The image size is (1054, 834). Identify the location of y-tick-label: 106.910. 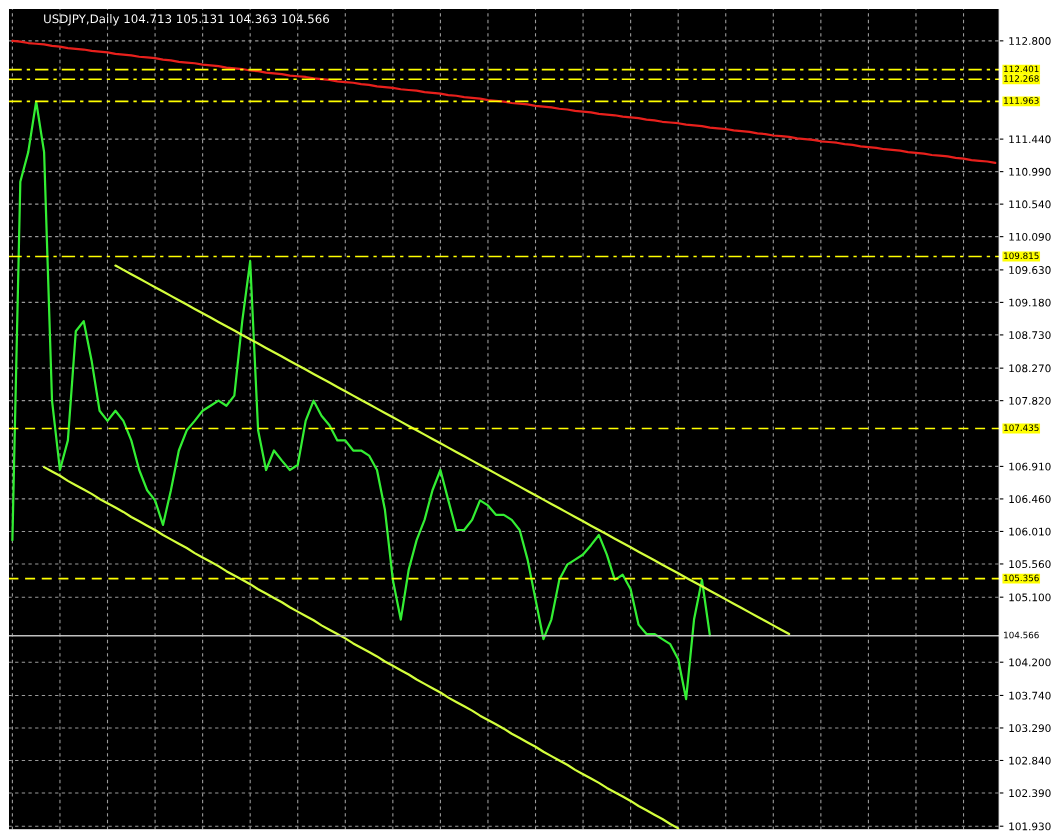
(1030, 466).